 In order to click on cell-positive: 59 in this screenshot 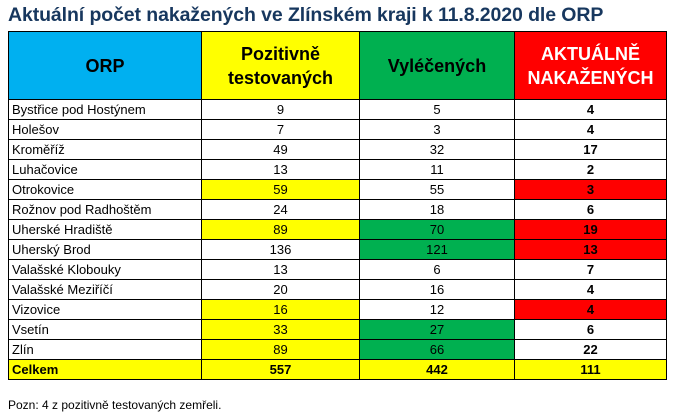, I will do `click(280, 189)`.